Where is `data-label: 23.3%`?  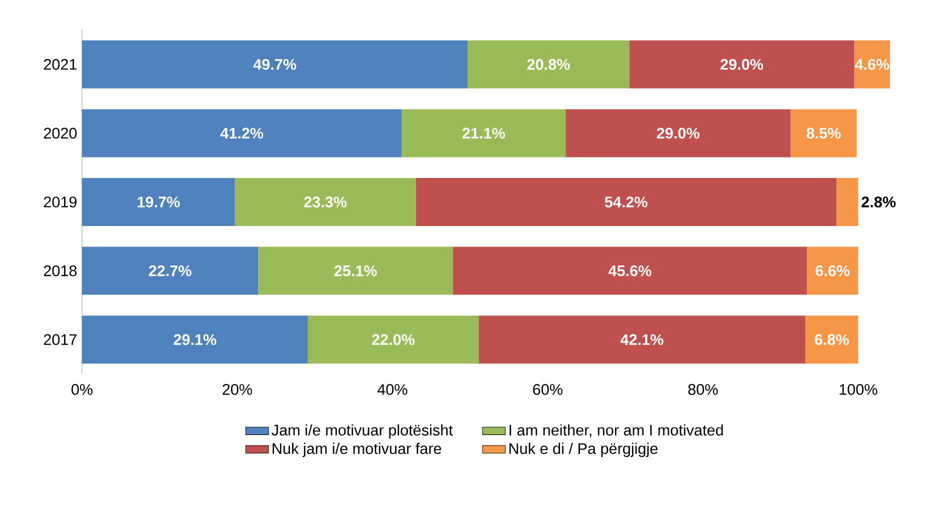 data-label: 23.3% is located at coordinates (325, 202).